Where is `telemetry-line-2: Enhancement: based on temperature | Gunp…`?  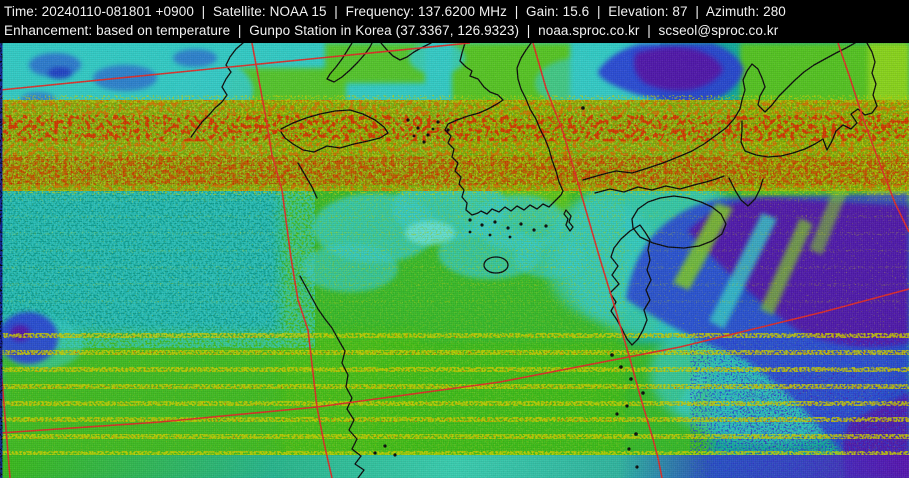
telemetry-line-2: Enhancement: based on temperature | Gunp… is located at coordinates (391, 30).